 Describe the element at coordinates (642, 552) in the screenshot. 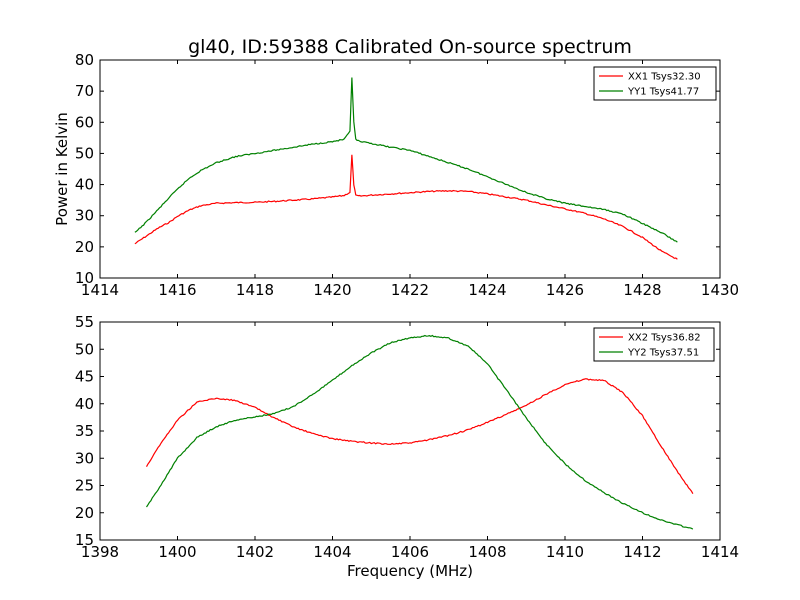

I see `panel2-x-tick-label: 1412` at that location.